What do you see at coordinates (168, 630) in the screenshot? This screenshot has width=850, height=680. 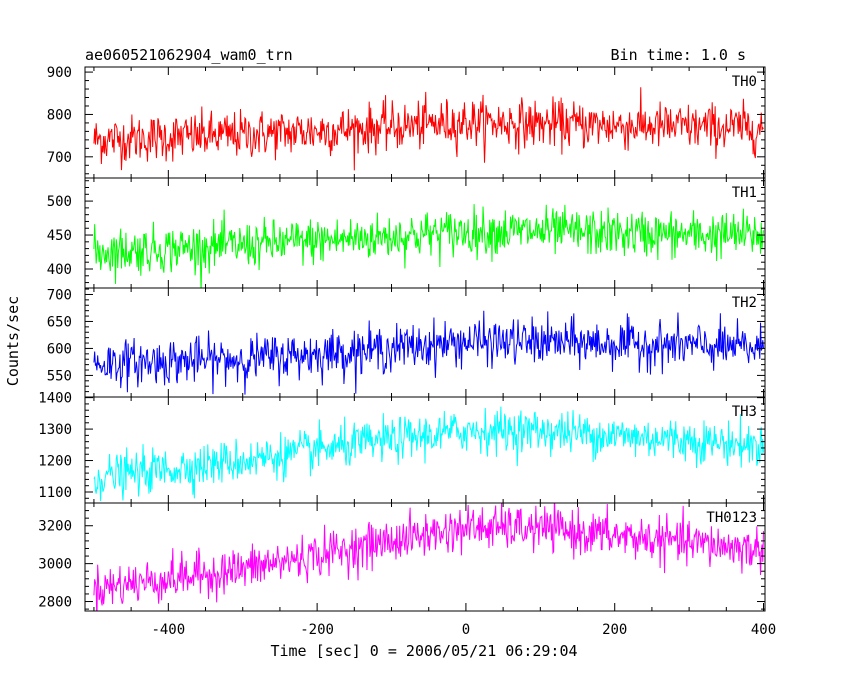 I see `x-tick-label: -400` at bounding box center [168, 630].